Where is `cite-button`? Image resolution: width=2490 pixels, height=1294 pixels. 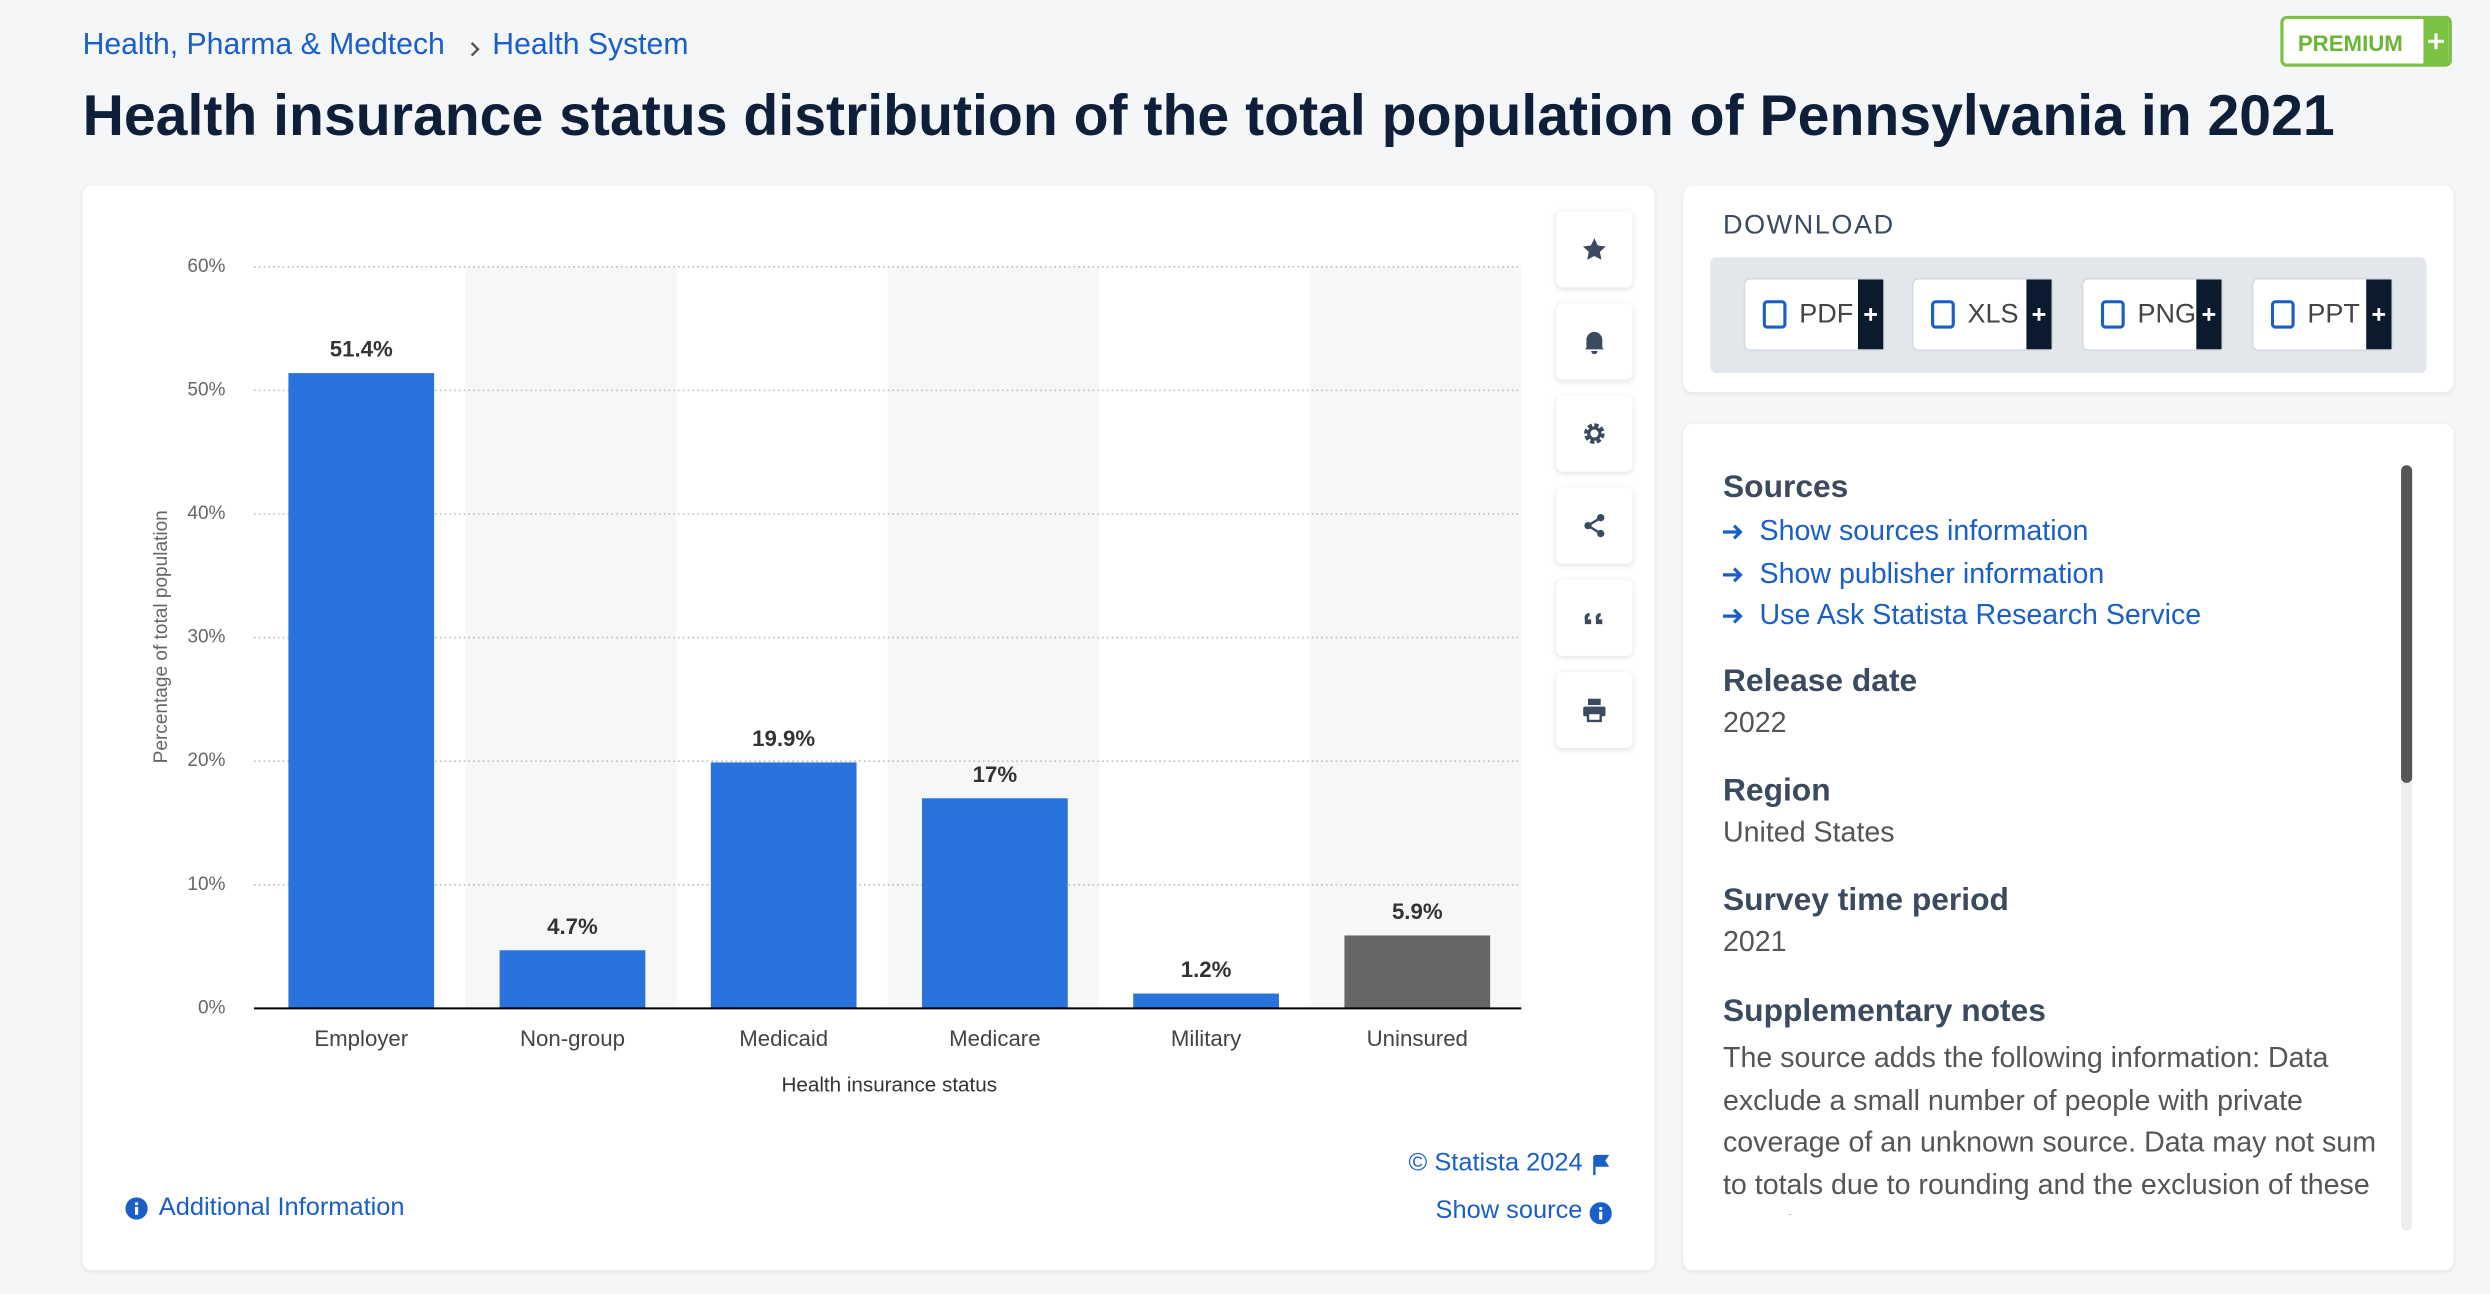
cite-button is located at coordinates (1594, 617).